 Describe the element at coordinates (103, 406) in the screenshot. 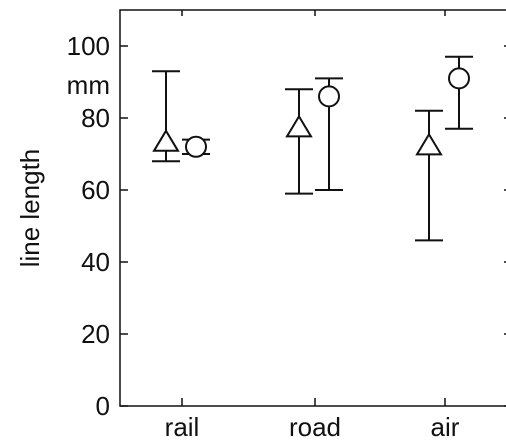

I see `y-tick-label: 0` at that location.